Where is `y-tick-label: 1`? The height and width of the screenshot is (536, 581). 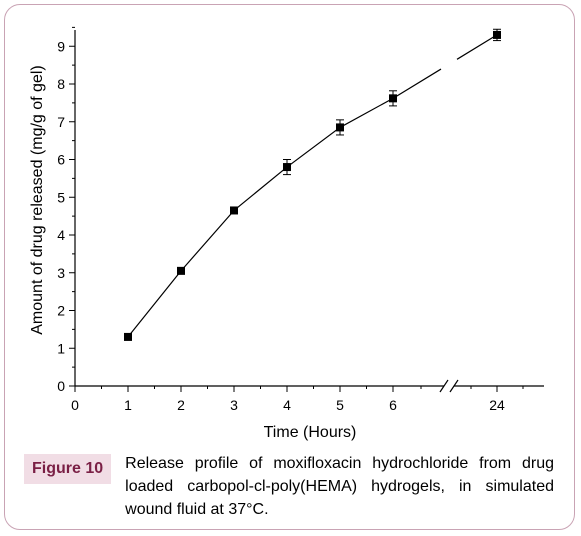
y-tick-label: 1 is located at coordinates (61, 348).